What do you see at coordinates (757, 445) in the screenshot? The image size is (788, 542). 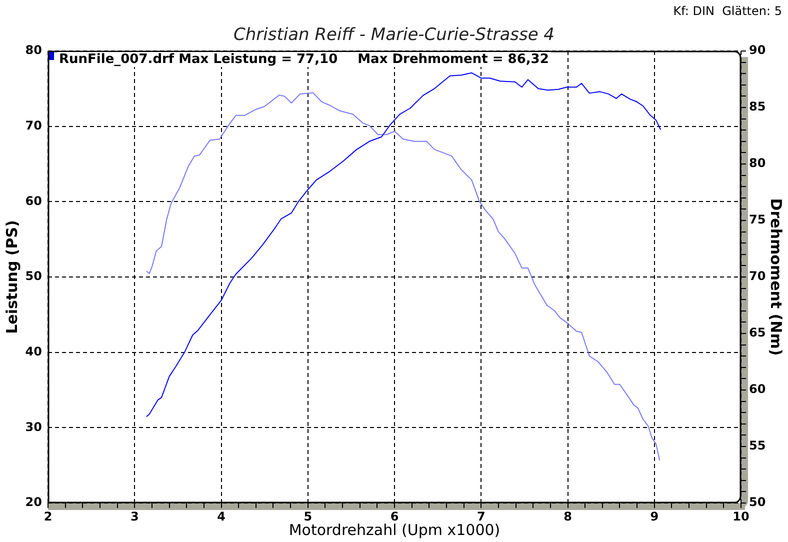 I see `y2-tick-label: 55` at bounding box center [757, 445].